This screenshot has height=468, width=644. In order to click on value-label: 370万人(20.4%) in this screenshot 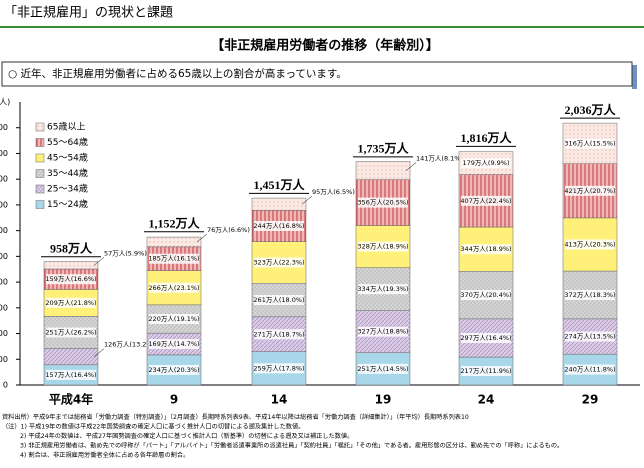, I will do `click(485, 295)`.